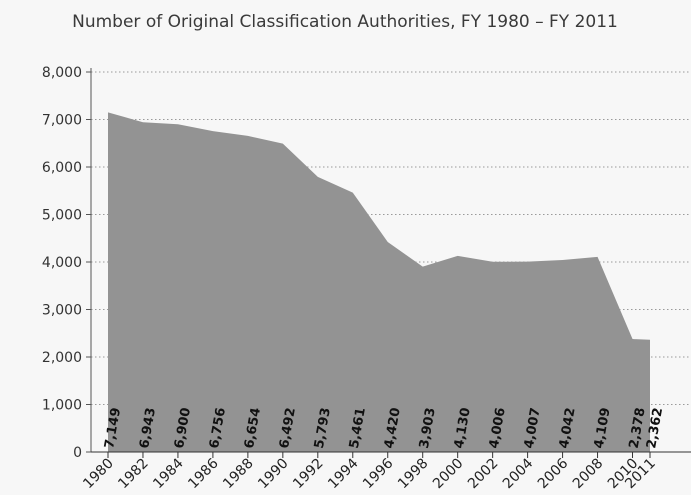  Describe the element at coordinates (113, 428) in the screenshot. I see `data-label: 7,149` at that location.